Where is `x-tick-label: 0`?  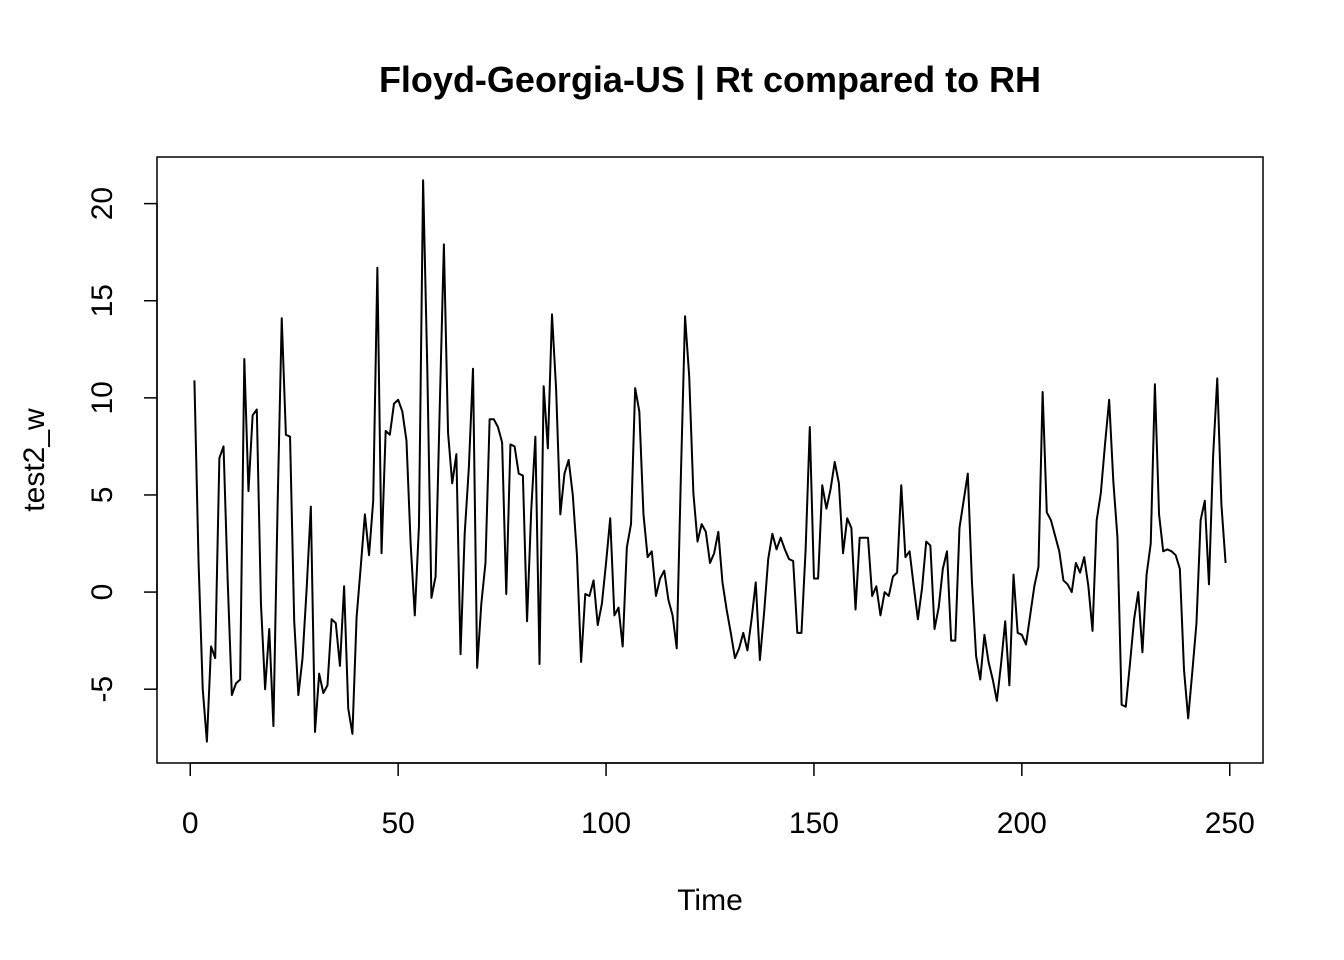
x-tick-label: 0 is located at coordinates (190, 823).